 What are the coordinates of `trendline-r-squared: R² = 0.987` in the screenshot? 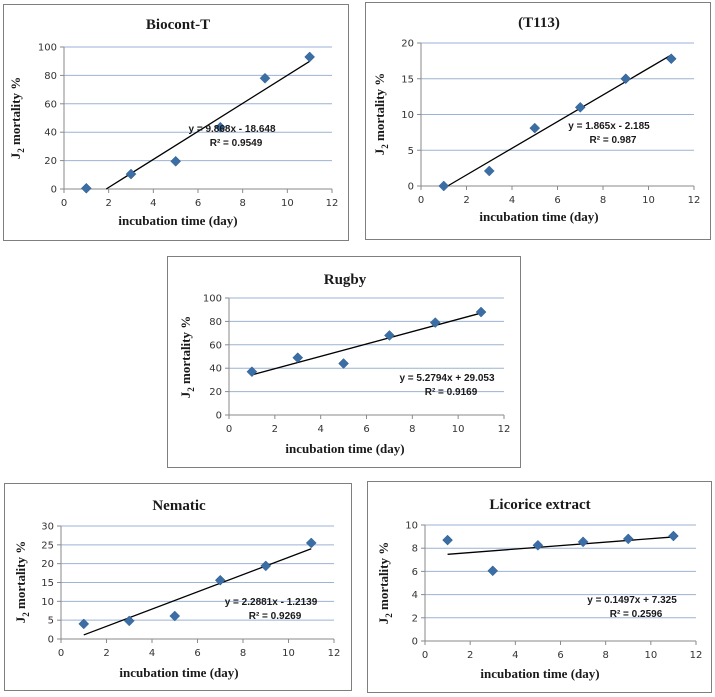 It's located at (613, 140).